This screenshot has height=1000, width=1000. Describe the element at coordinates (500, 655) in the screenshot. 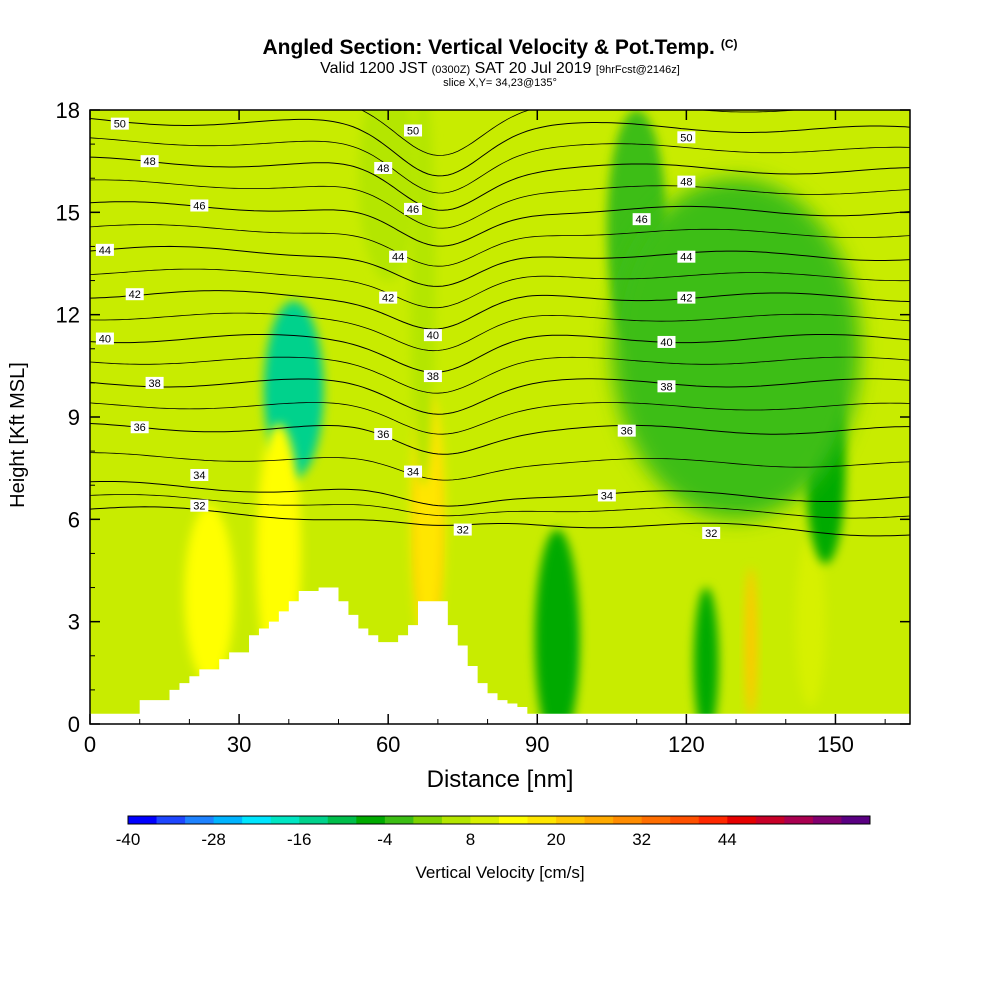

I see `terrain` at that location.